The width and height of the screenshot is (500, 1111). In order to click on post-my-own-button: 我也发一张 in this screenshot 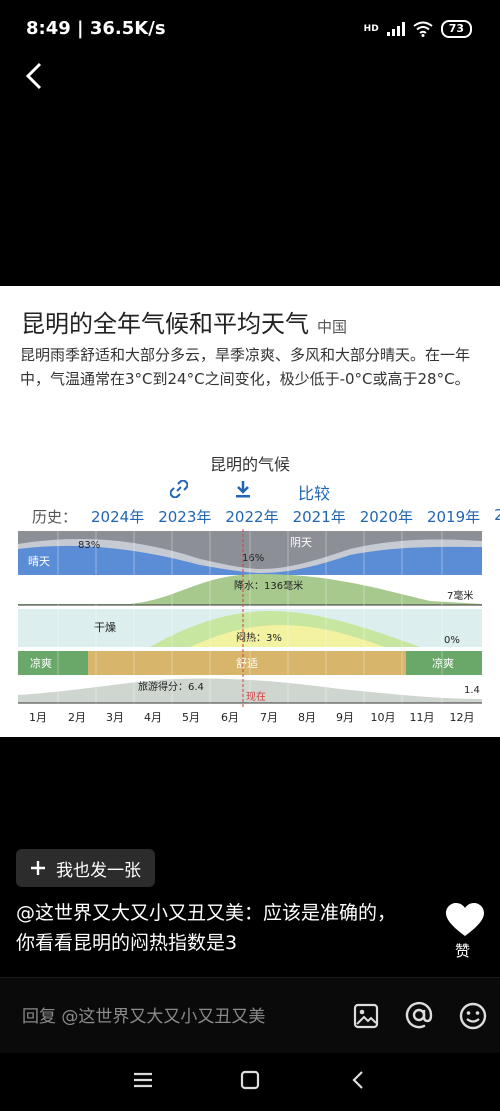, I will do `click(85, 868)`.